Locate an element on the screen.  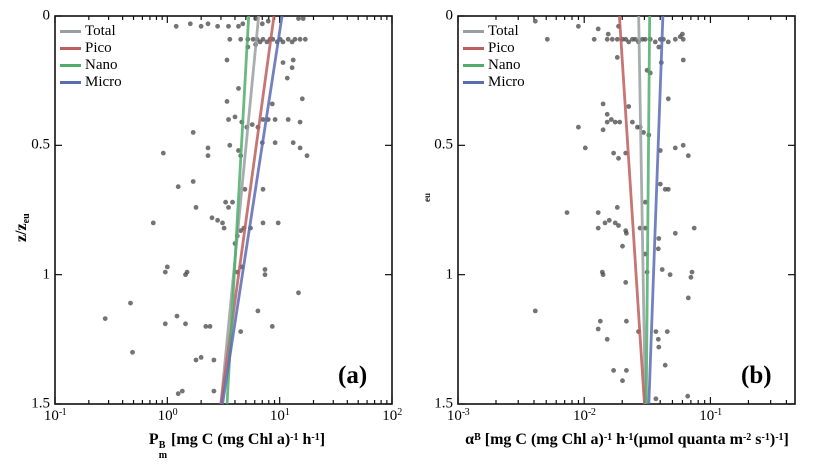
legend-item-nano: Nano is located at coordinates (494, 65).